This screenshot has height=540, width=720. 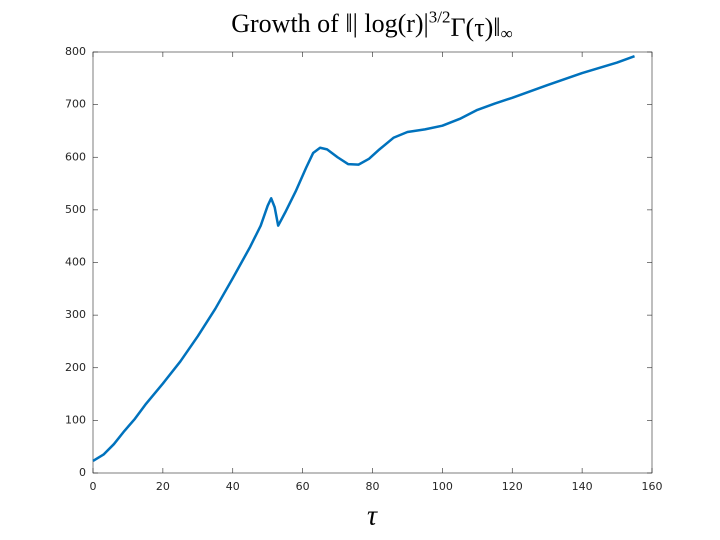 What do you see at coordinates (330, 23) in the screenshot?
I see `title-part: Growth of ‖| log(r)|` at bounding box center [330, 23].